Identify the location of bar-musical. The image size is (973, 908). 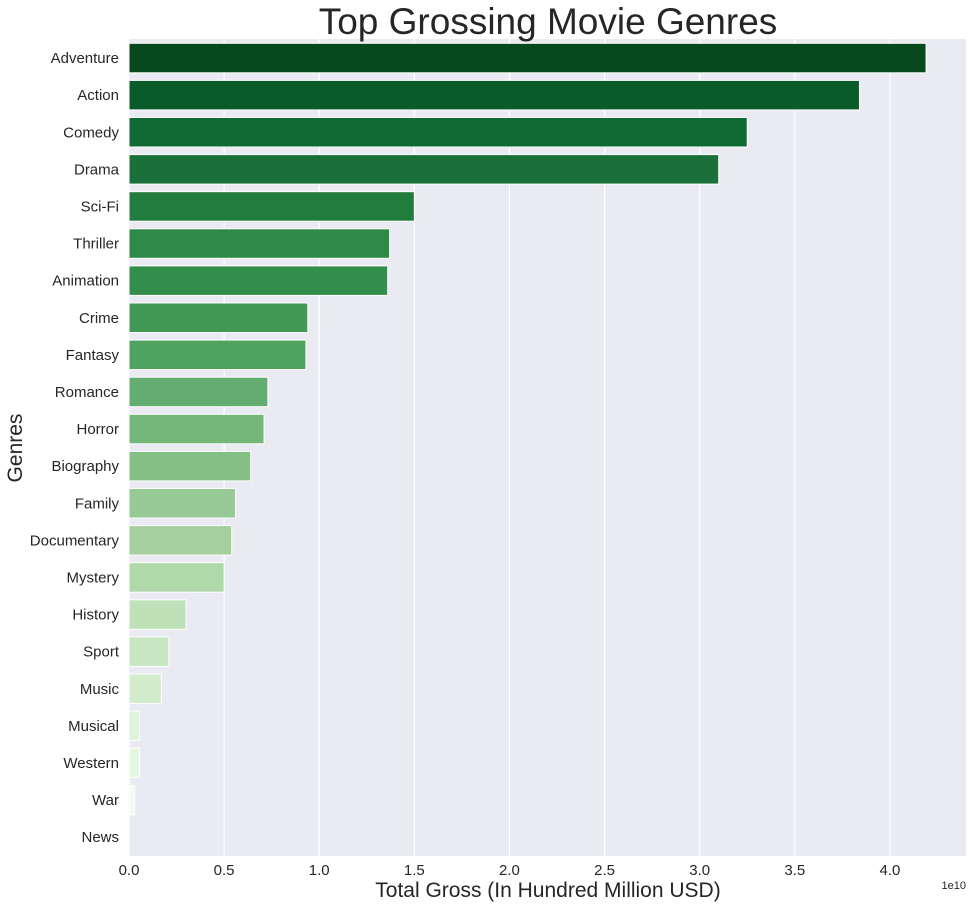
(134, 726).